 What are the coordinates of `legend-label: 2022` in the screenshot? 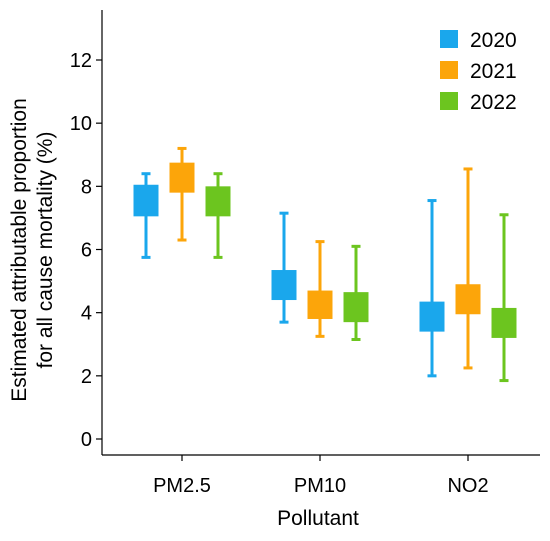 It's located at (493, 102).